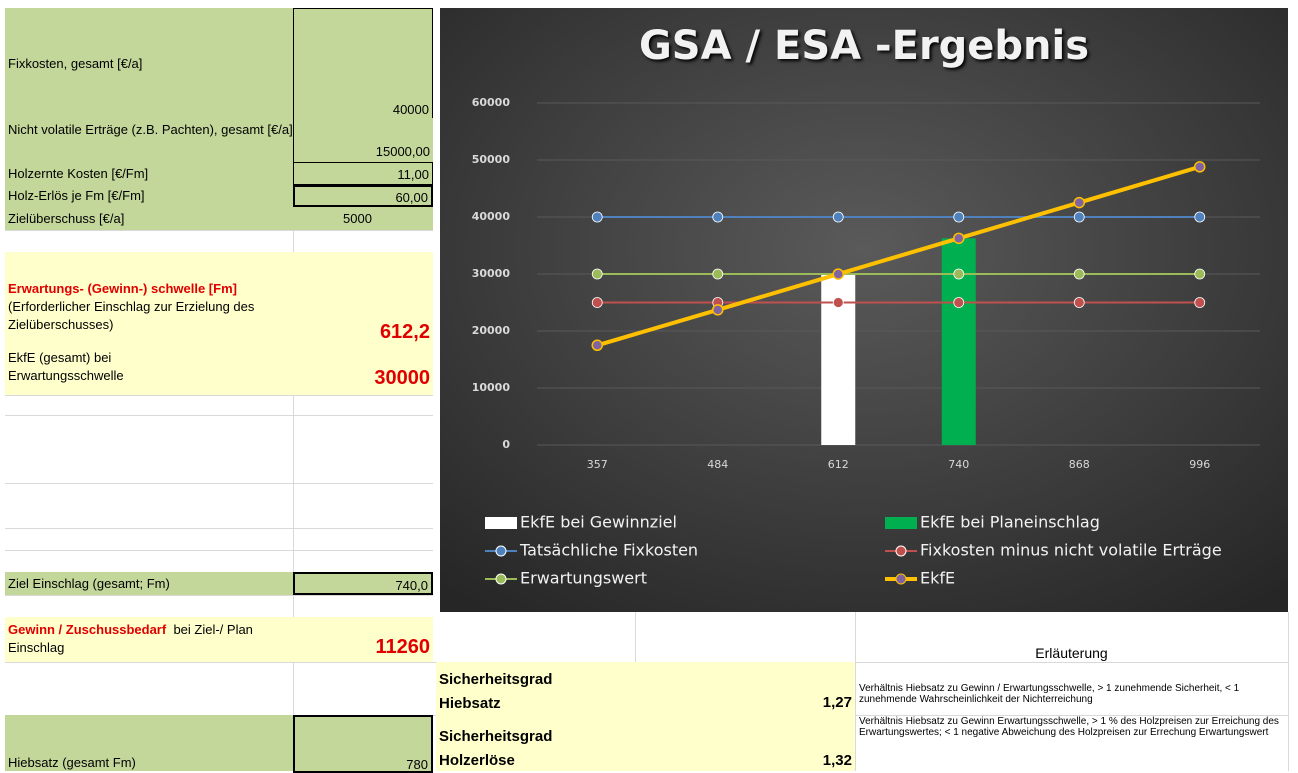 This screenshot has width=1298, height=773. I want to click on cell-value: 1,27, so click(837, 702).